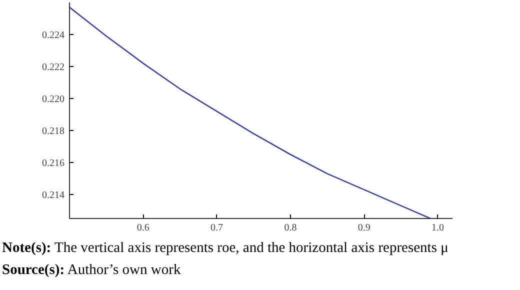 The height and width of the screenshot is (290, 520). What do you see at coordinates (53, 163) in the screenshot?
I see `y-tick-label: 0.216` at bounding box center [53, 163].